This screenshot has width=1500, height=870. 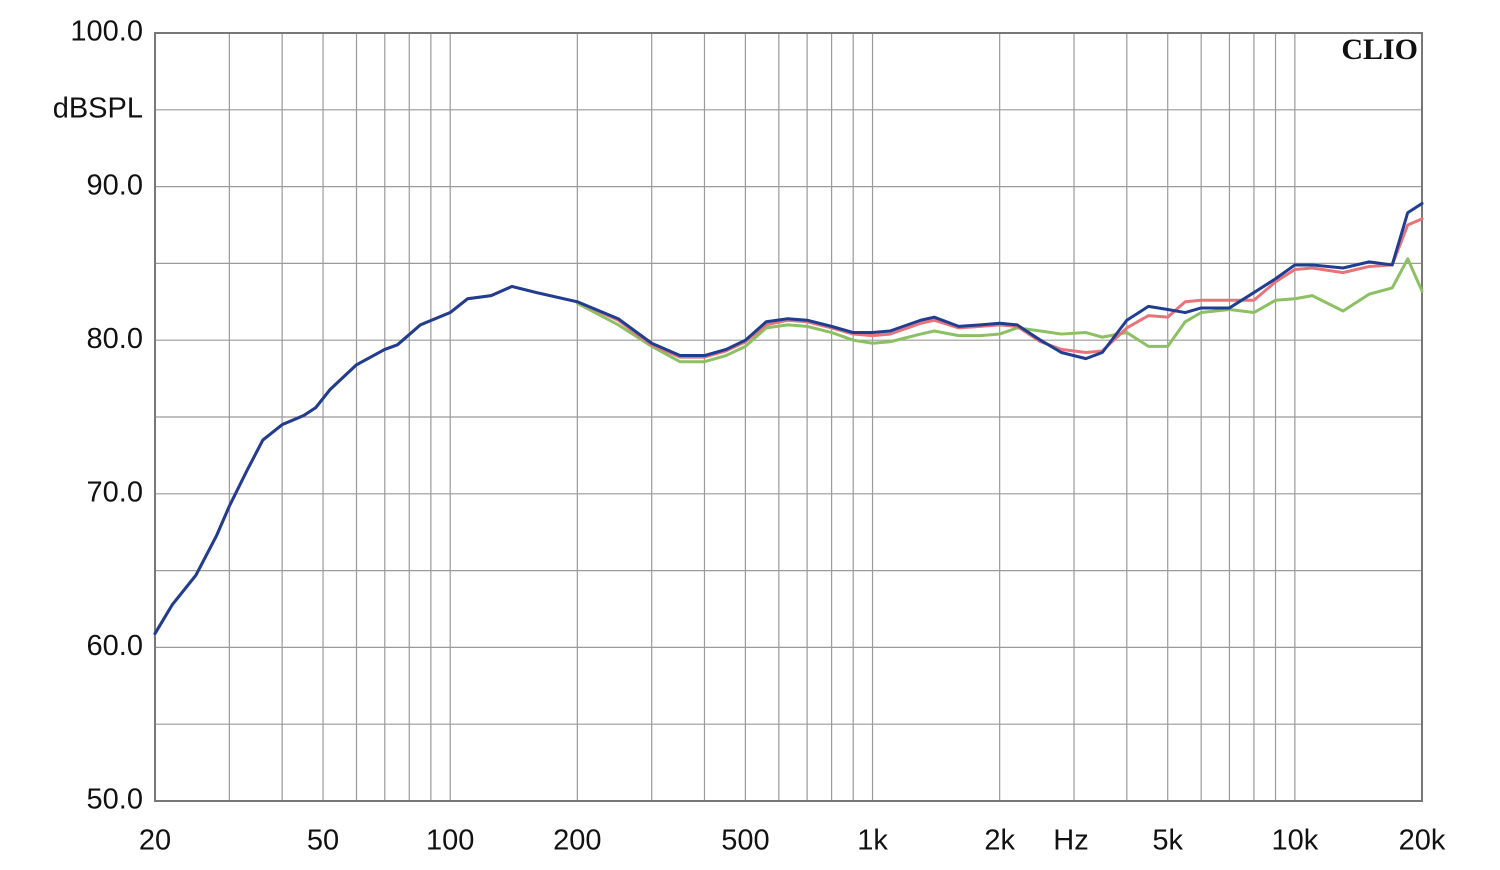 I want to click on y-tick-label: 100.0, so click(x=106, y=32).